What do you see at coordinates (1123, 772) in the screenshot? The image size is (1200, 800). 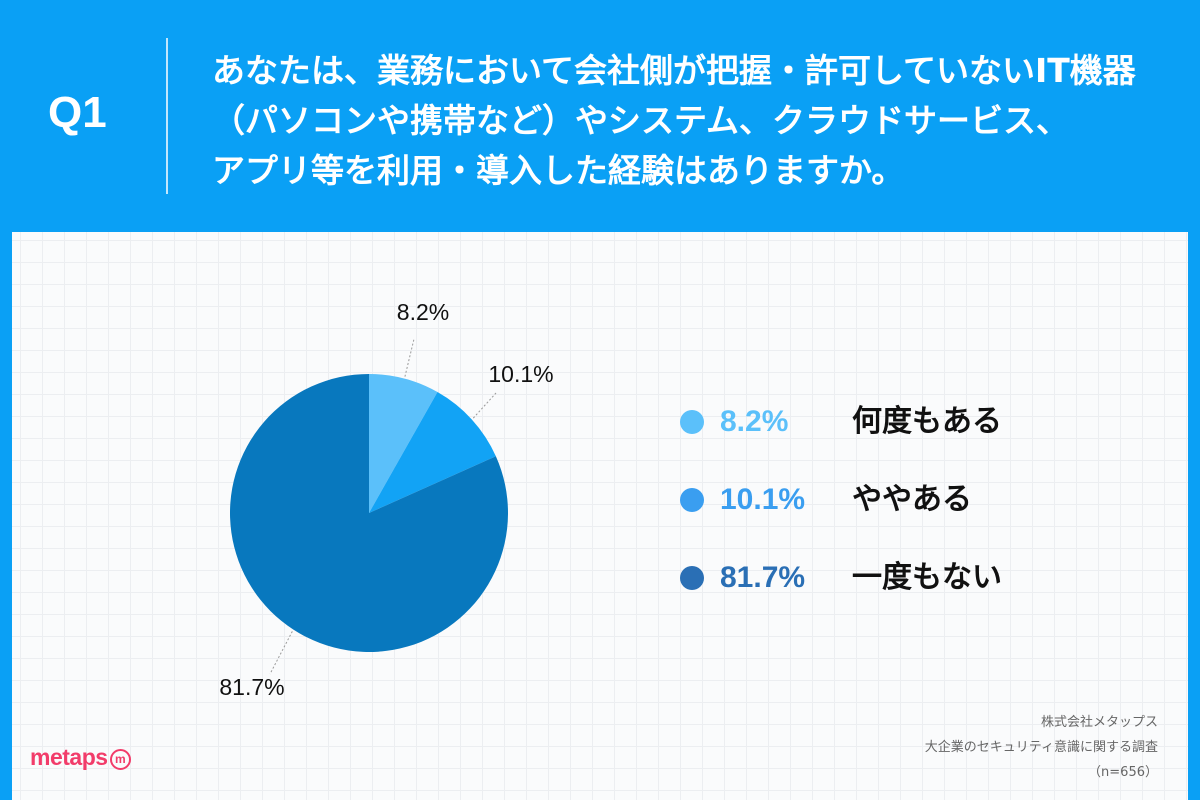 I see `credit-sample: （n=656）` at bounding box center [1123, 772].